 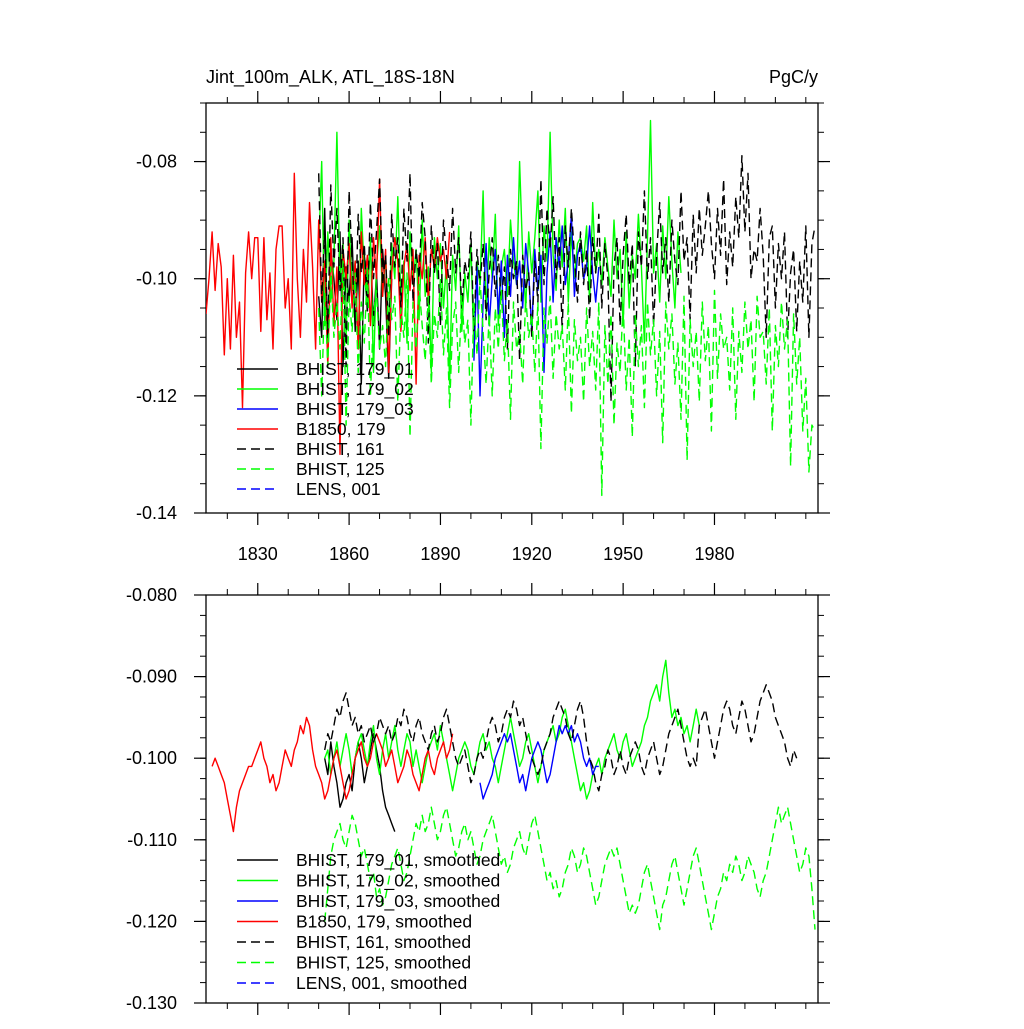 What do you see at coordinates (349, 554) in the screenshot?
I see `chart-0-x-tick-label: 1860` at bounding box center [349, 554].